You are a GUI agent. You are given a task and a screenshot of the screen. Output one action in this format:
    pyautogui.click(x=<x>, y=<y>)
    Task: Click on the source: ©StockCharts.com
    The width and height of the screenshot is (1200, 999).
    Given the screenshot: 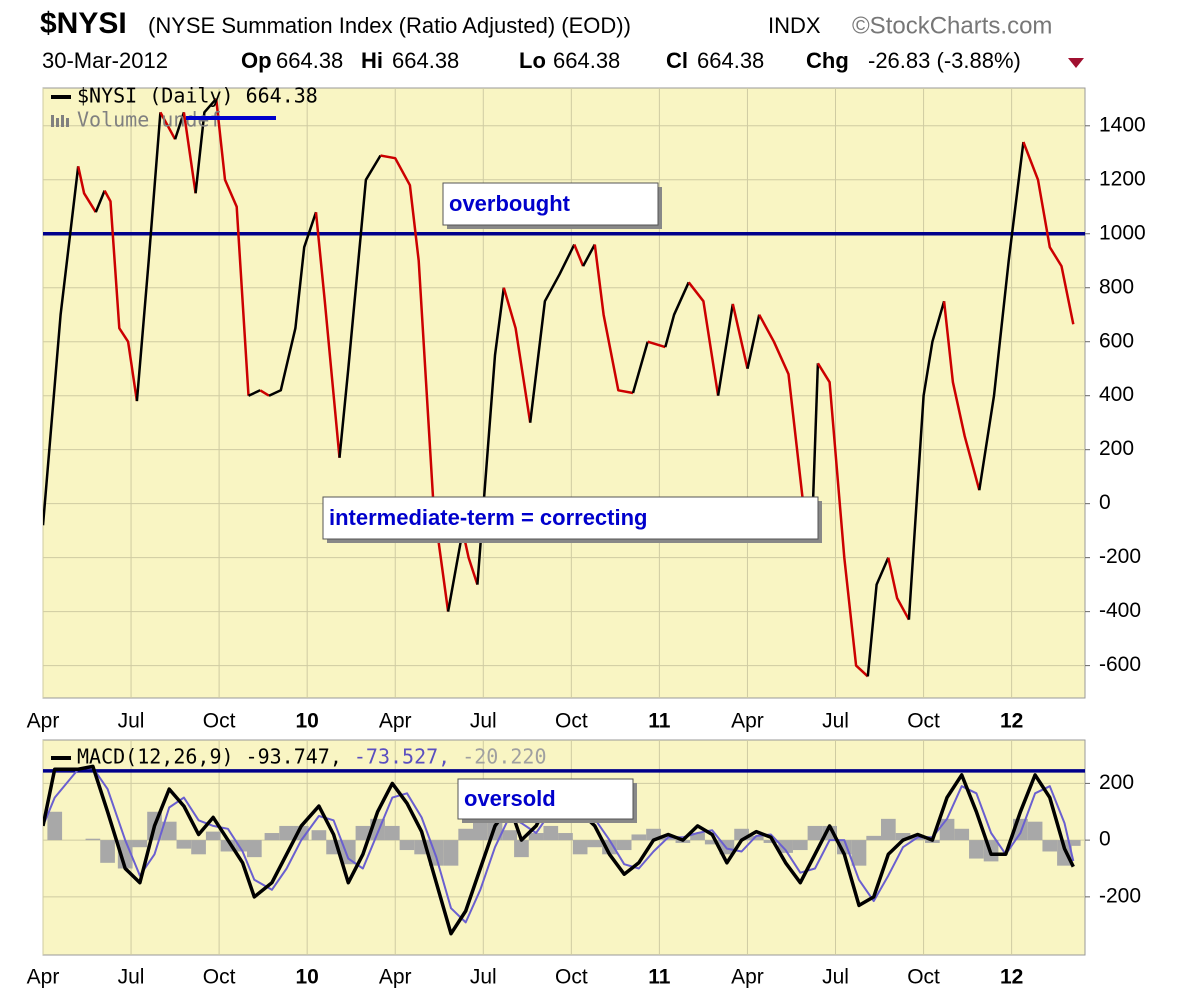 What is the action you would take?
    pyautogui.click(x=952, y=25)
    